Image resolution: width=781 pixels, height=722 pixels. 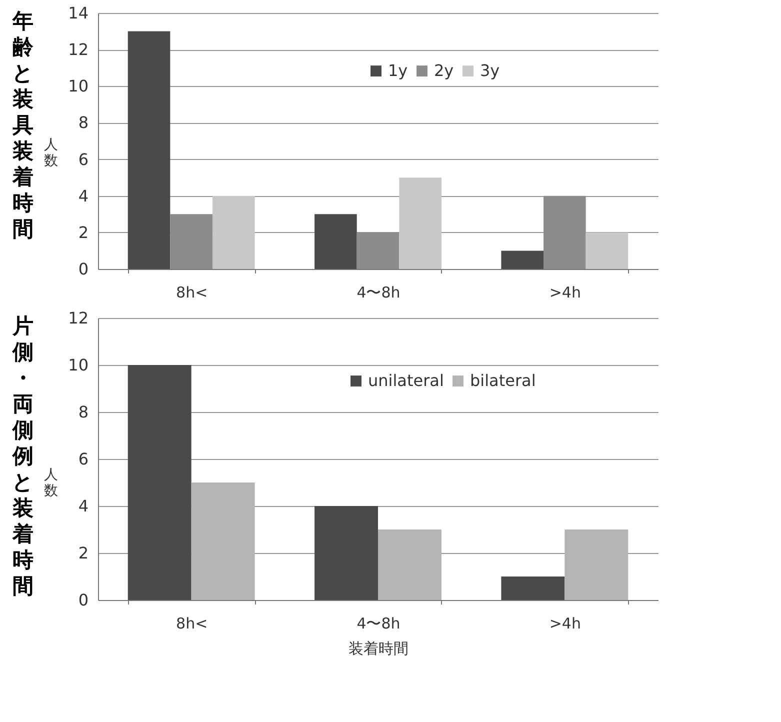 I want to click on legend-label: 3y, so click(x=490, y=70).